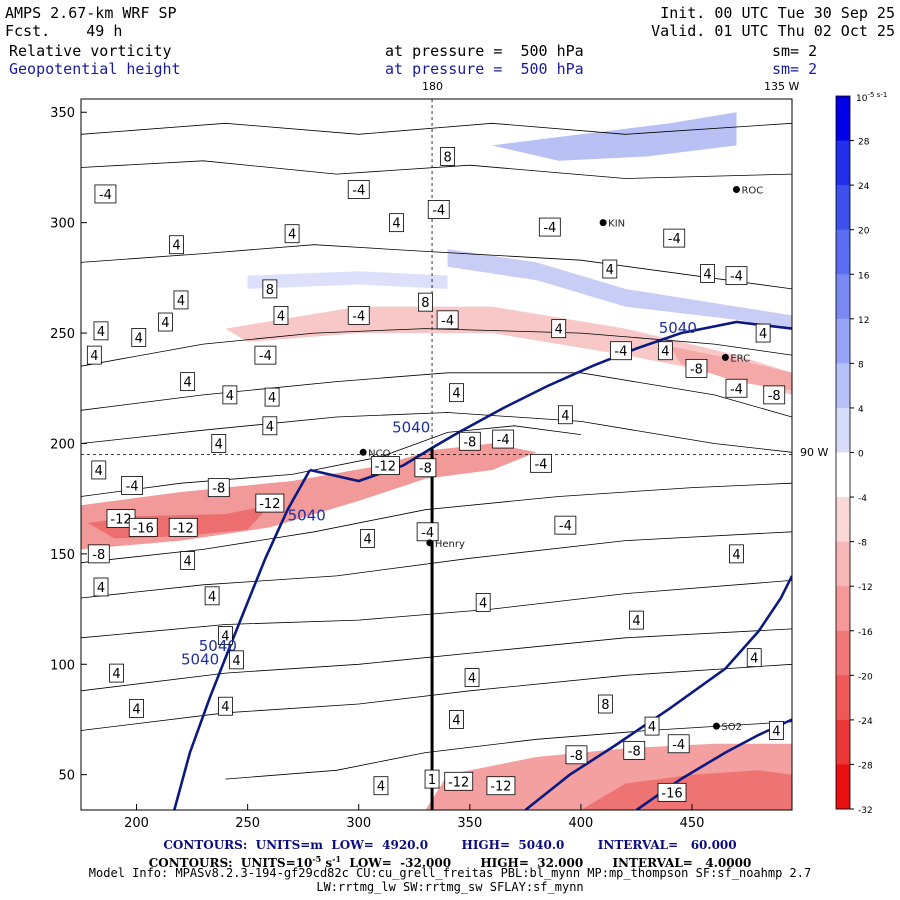  Describe the element at coordinates (795, 69) in the screenshot. I see `field2-smoothing: sm= 2` at that location.